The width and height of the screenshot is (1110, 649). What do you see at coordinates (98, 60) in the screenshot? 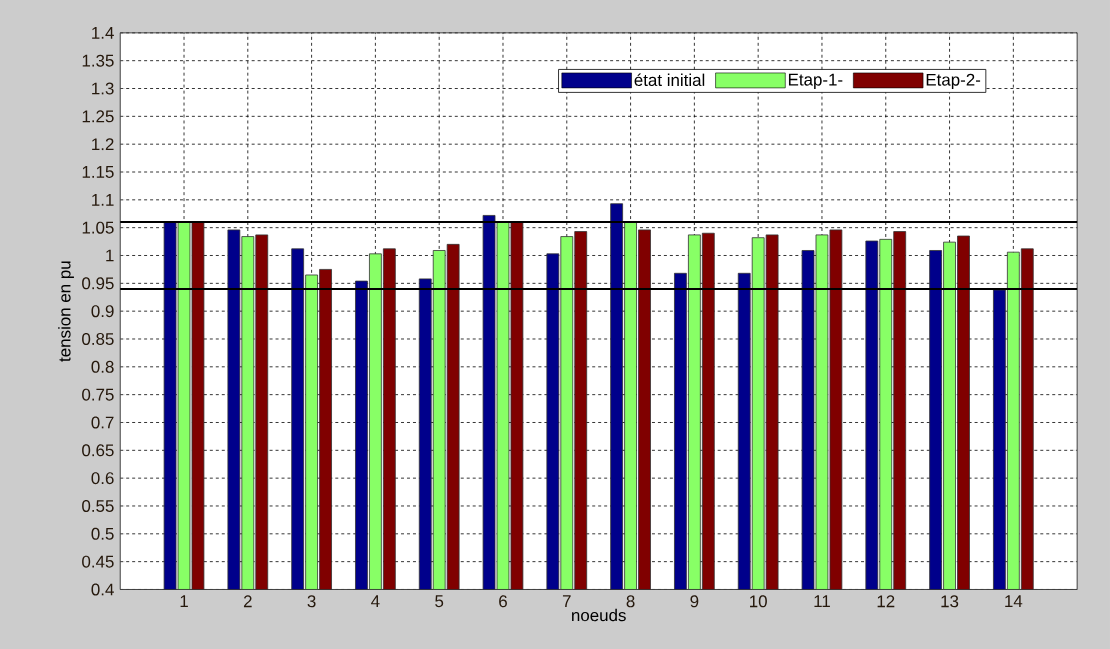
I see `y-tick-label: 1.35` at bounding box center [98, 60].